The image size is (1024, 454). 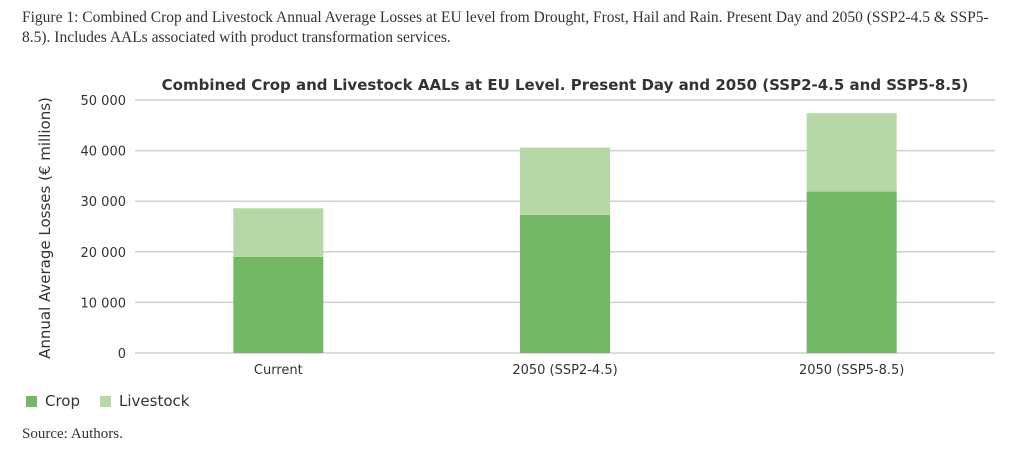 What do you see at coordinates (104, 202) in the screenshot?
I see `y-tick-label: 30 000` at bounding box center [104, 202].